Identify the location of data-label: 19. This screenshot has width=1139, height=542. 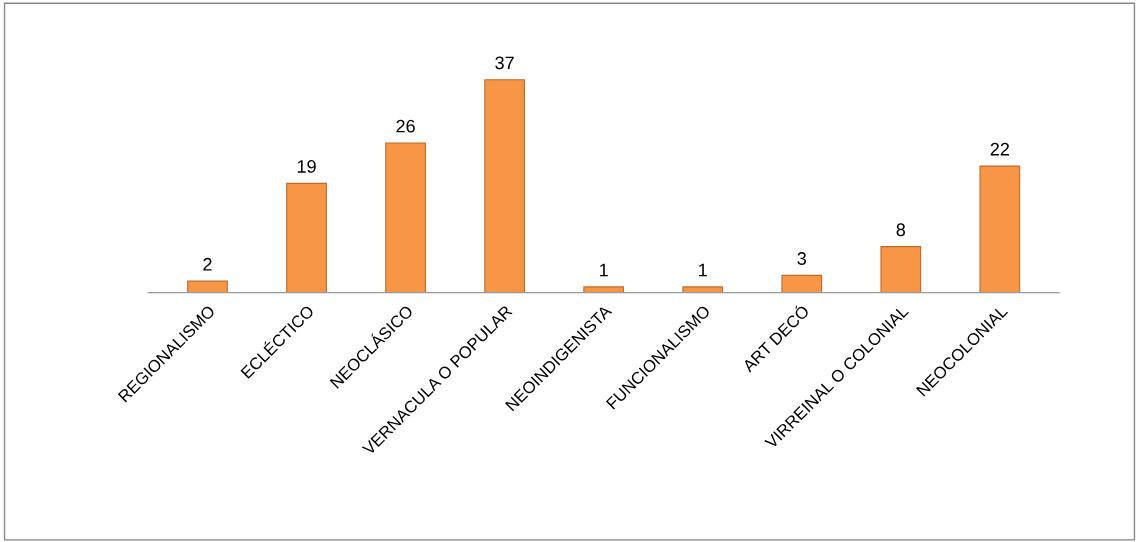
(306, 166).